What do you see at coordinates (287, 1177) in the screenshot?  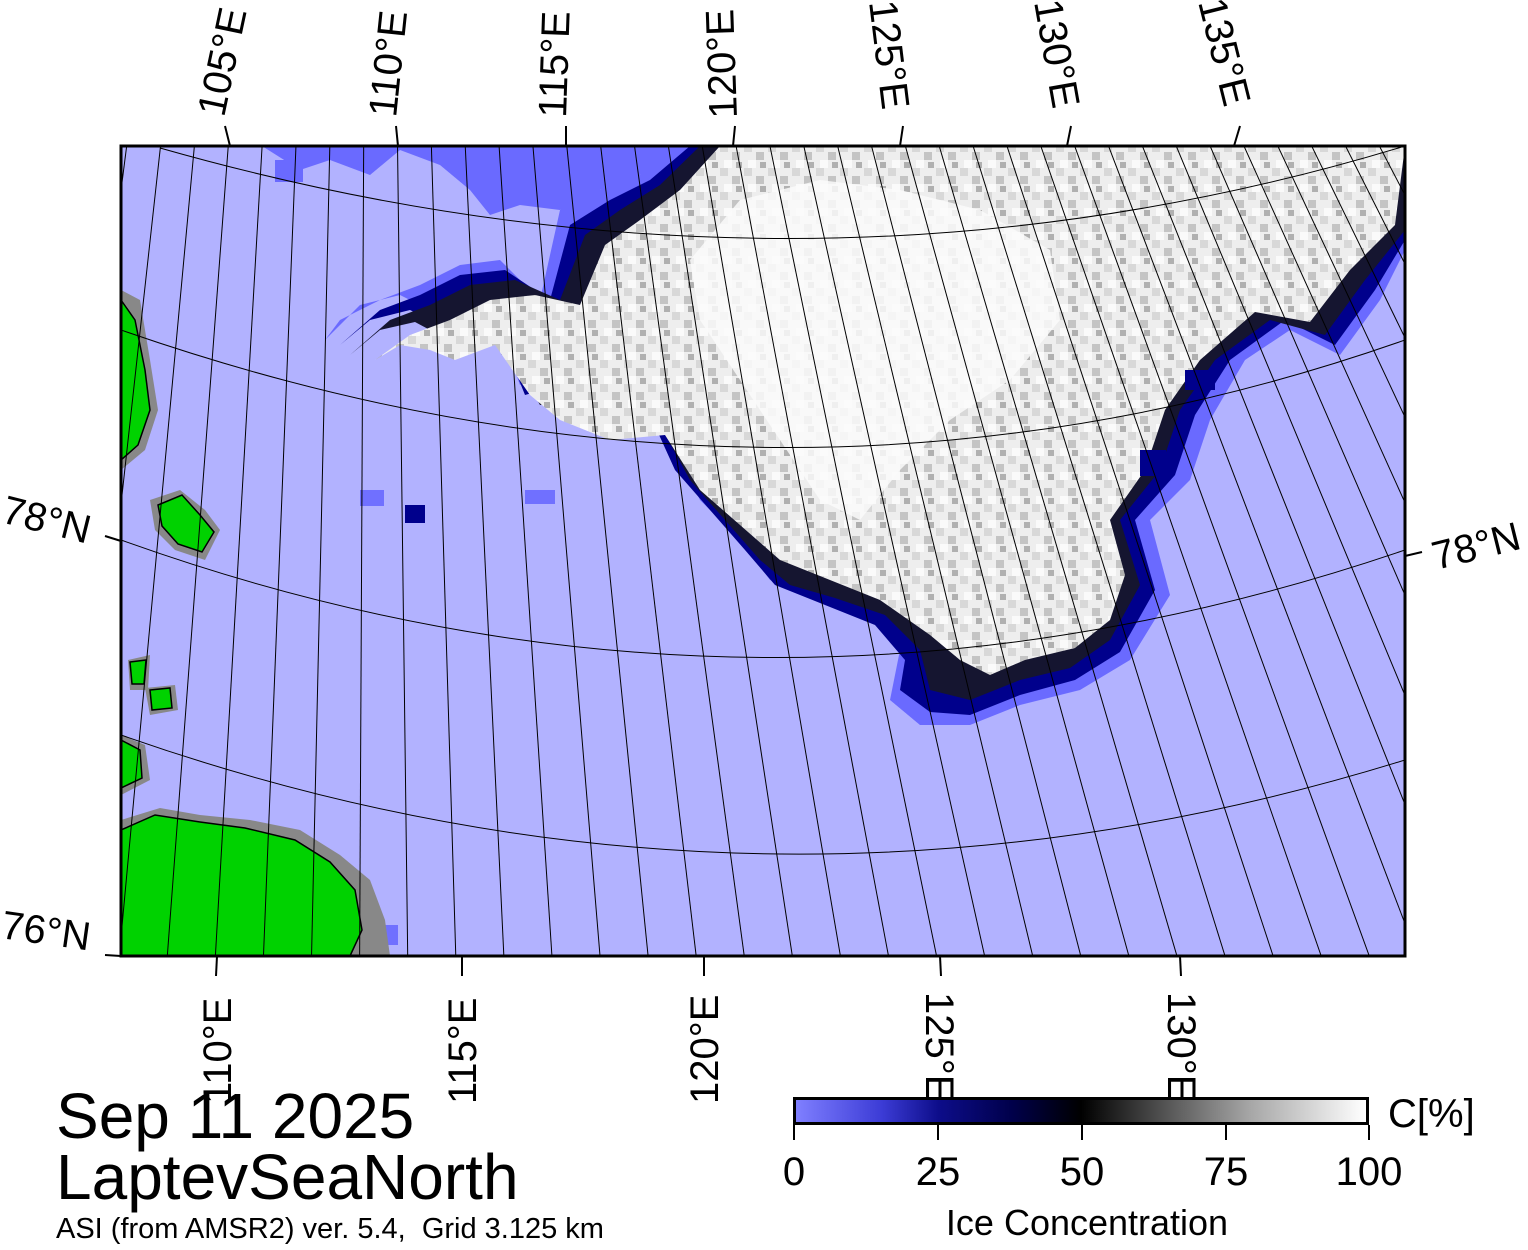 I see `region-label: LaptevSeaNorth` at bounding box center [287, 1177].